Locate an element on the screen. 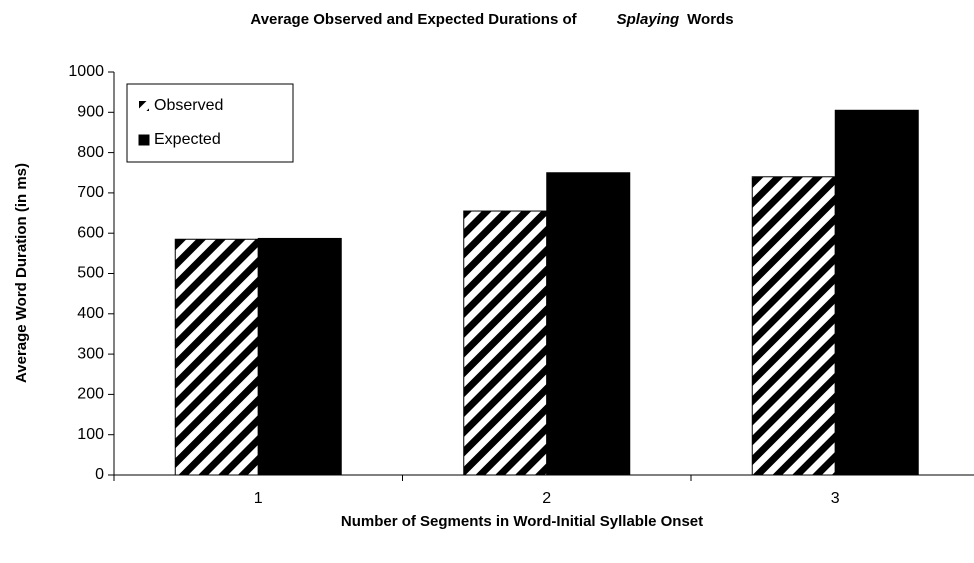 The width and height of the screenshot is (974, 563). legend-label: Expected is located at coordinates (187, 139).